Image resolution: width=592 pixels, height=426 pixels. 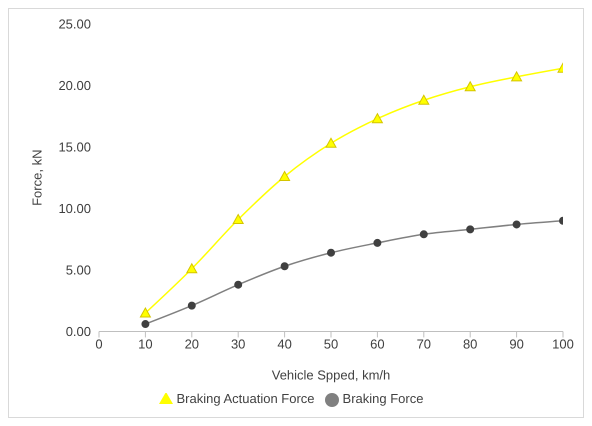 What do you see at coordinates (284, 344) in the screenshot?
I see `x-tick-label: 40` at bounding box center [284, 344].